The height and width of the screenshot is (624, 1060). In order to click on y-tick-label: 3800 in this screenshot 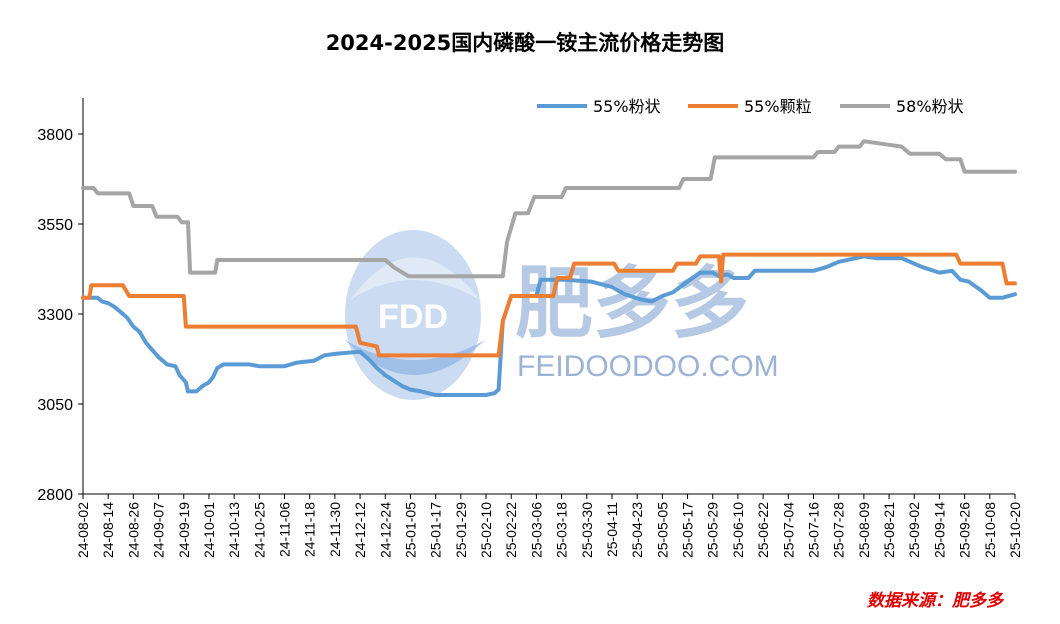, I will do `click(55, 135)`.